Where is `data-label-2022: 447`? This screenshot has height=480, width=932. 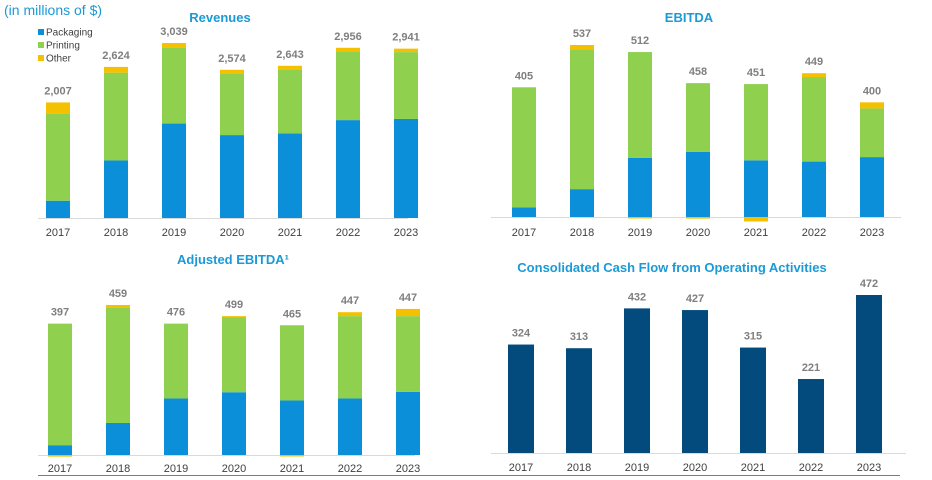 data-label-2022: 447 is located at coordinates (350, 301).